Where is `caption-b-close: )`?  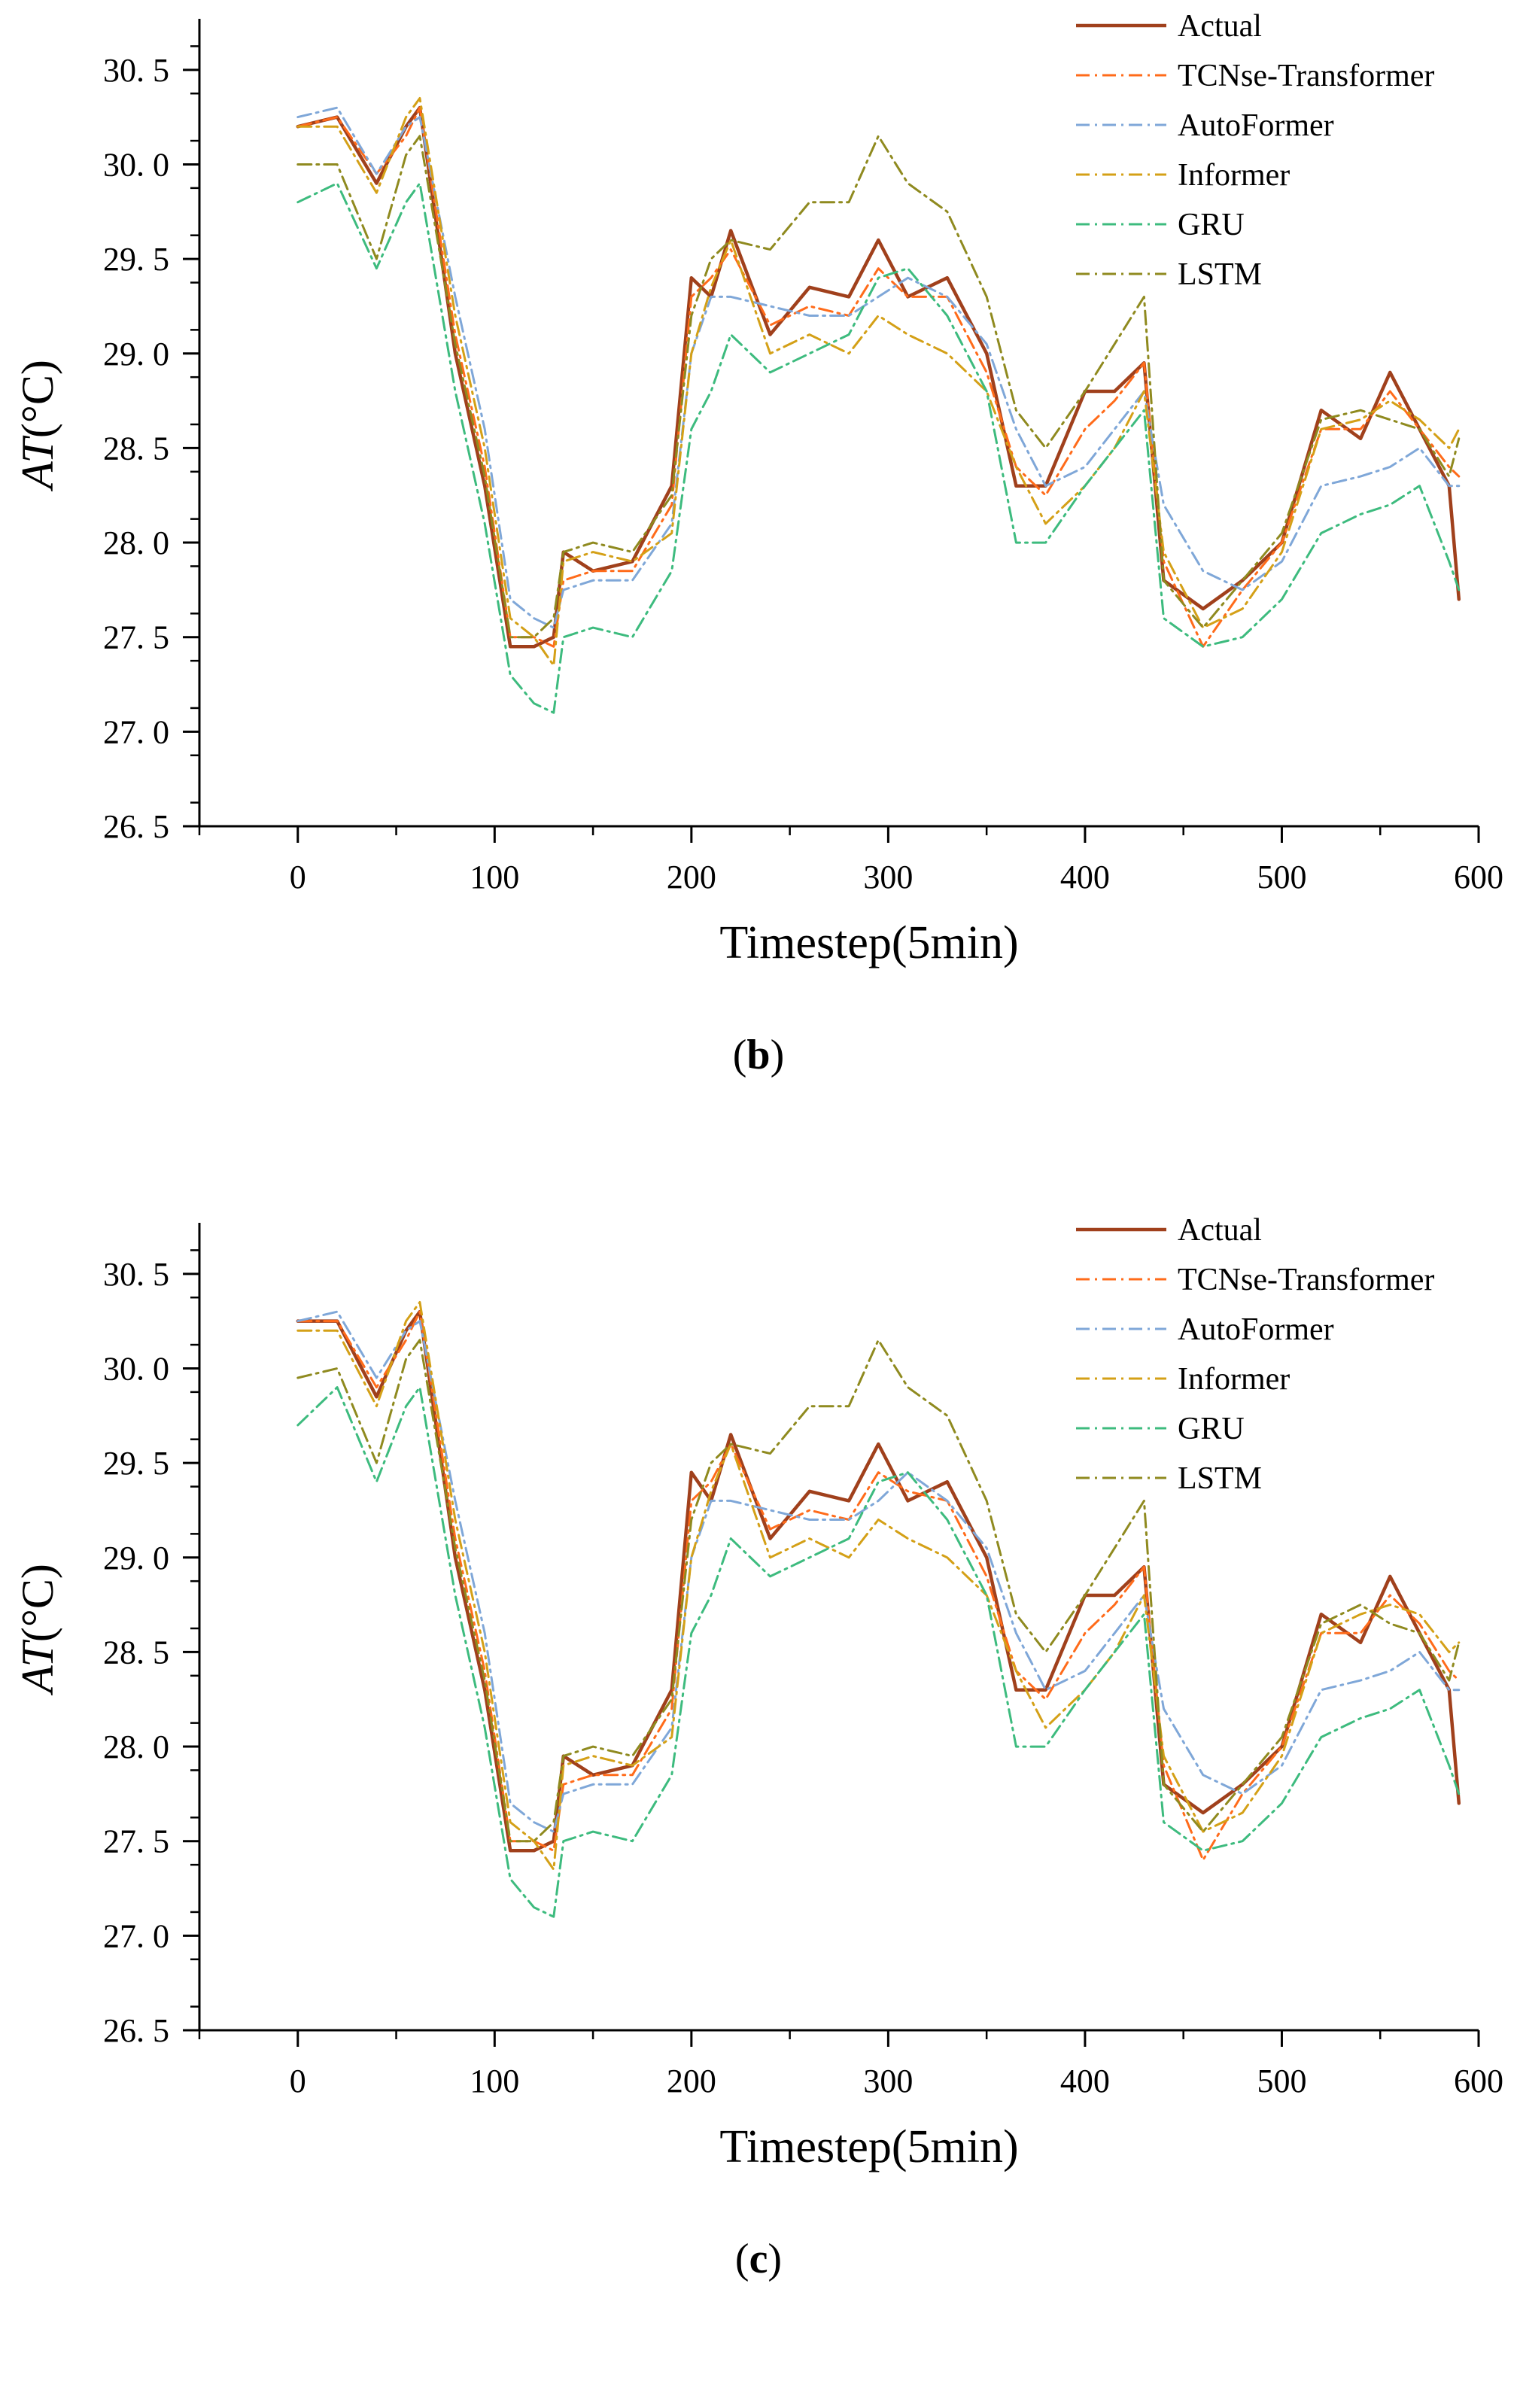 caption-b-close: ) is located at coordinates (777, 1055).